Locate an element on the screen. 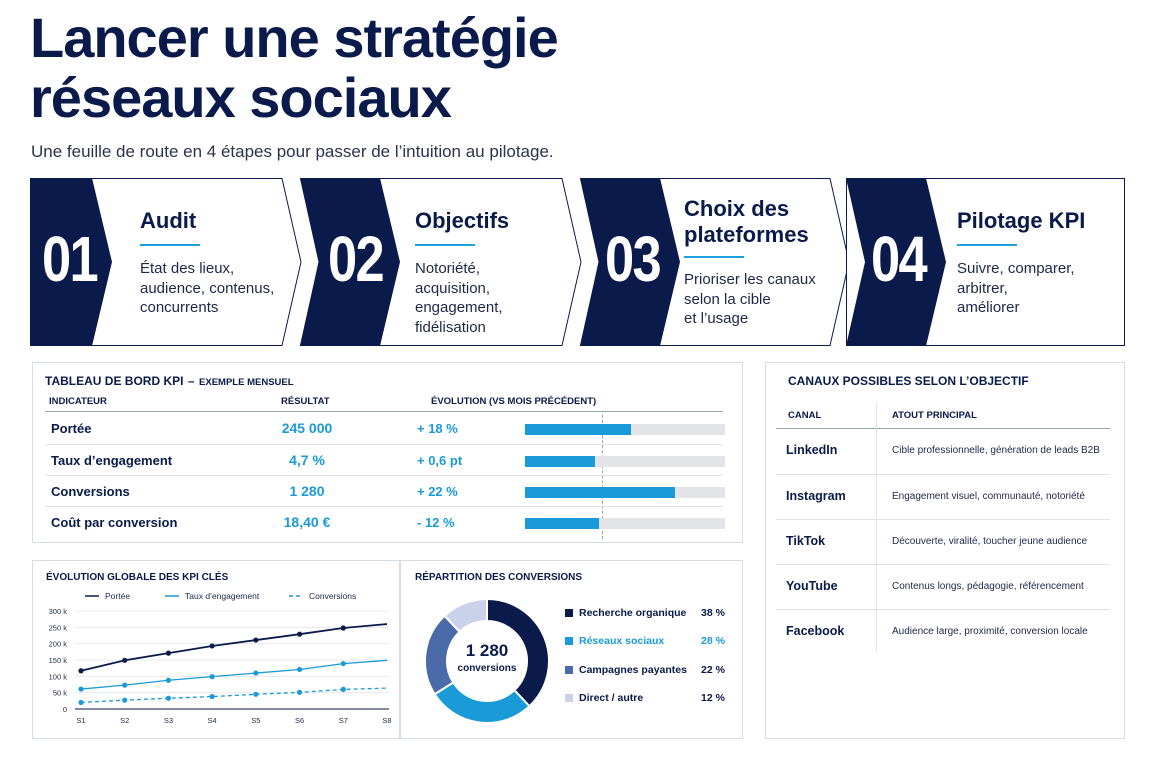 This screenshot has height=768, width=1152. legend-swatch is located at coordinates (569, 641).